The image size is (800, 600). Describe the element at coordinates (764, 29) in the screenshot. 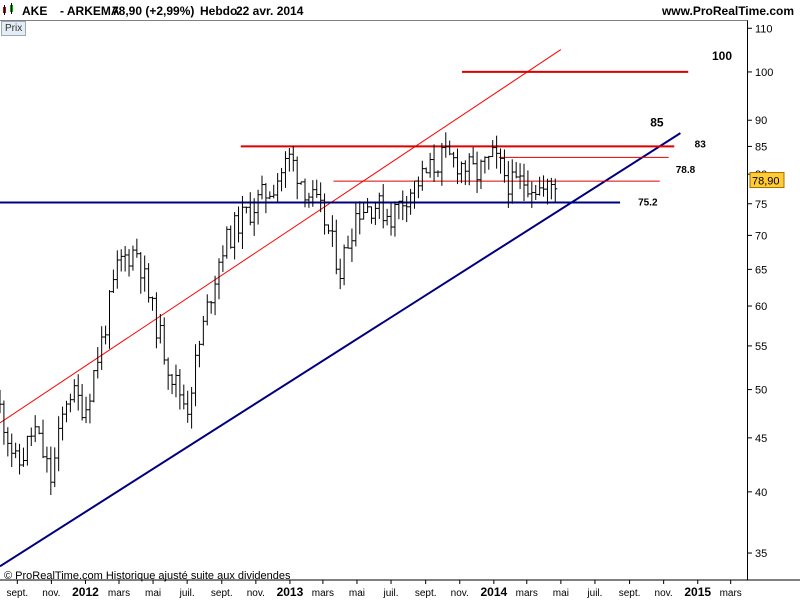

I see `y-tick-label: 110` at that location.